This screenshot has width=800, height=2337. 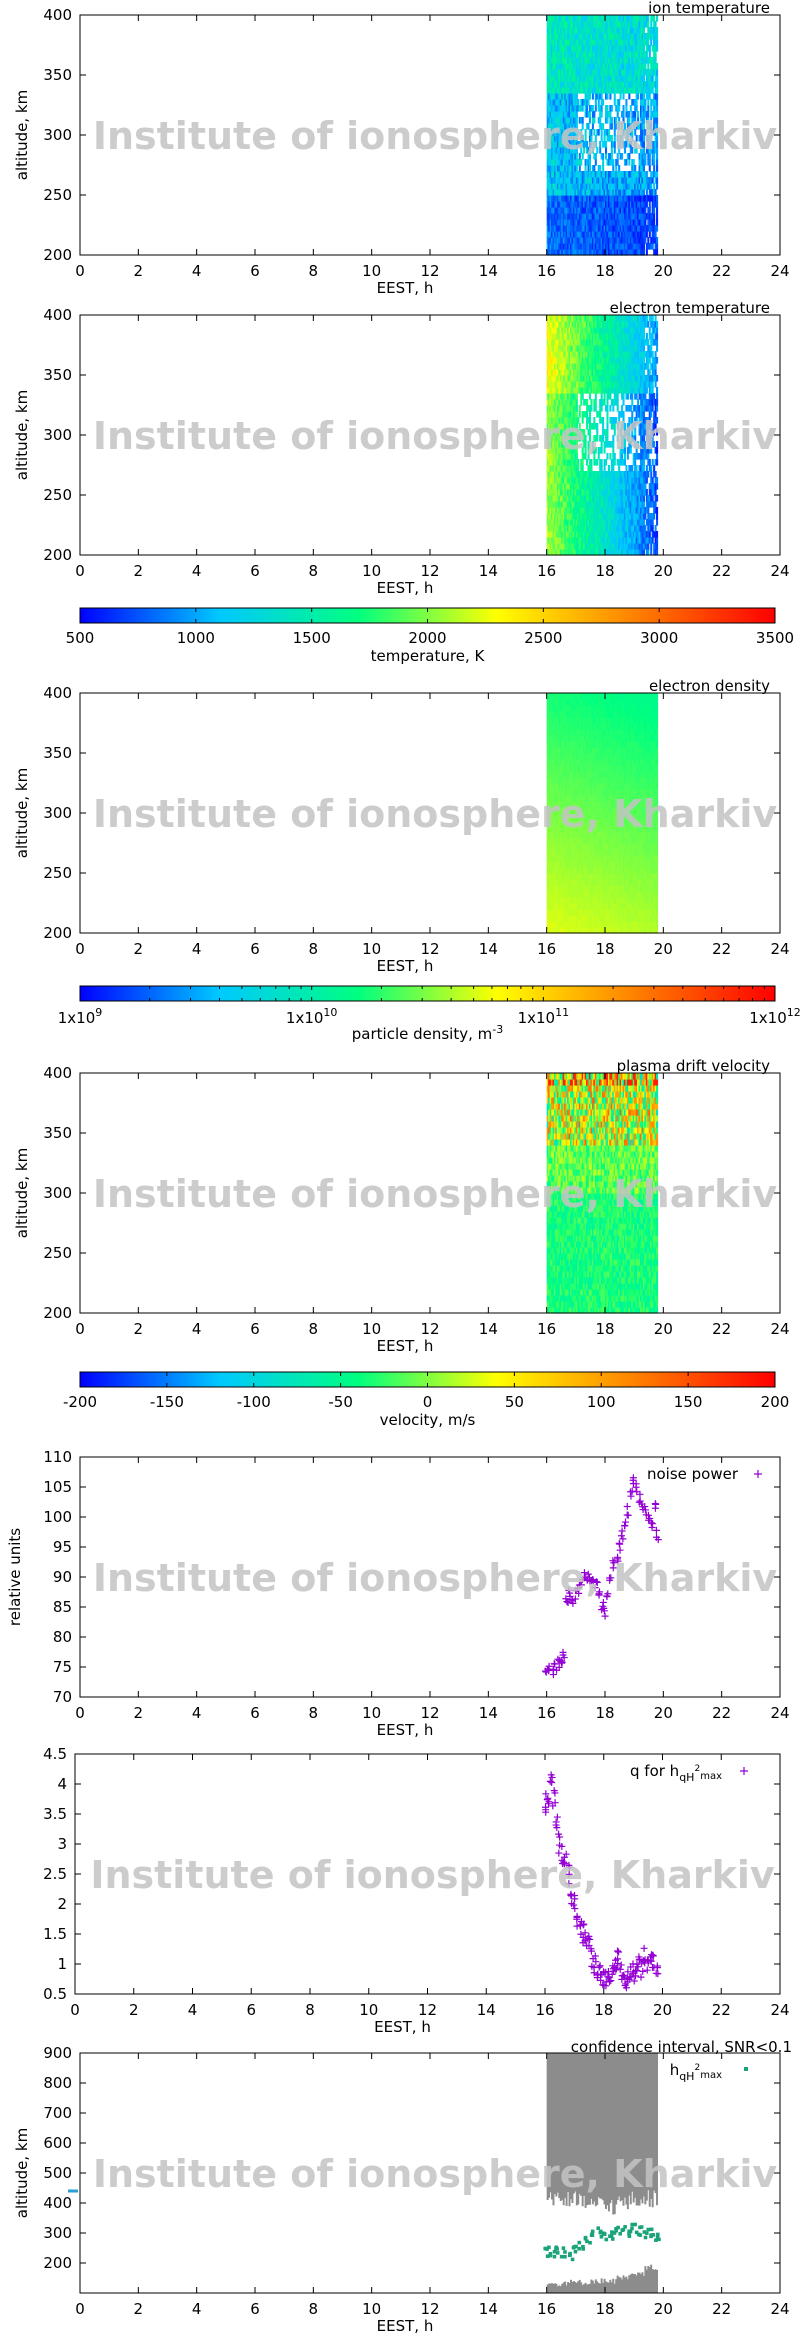 What do you see at coordinates (57, 15) in the screenshot?
I see `y-tick-label: 400` at bounding box center [57, 15].